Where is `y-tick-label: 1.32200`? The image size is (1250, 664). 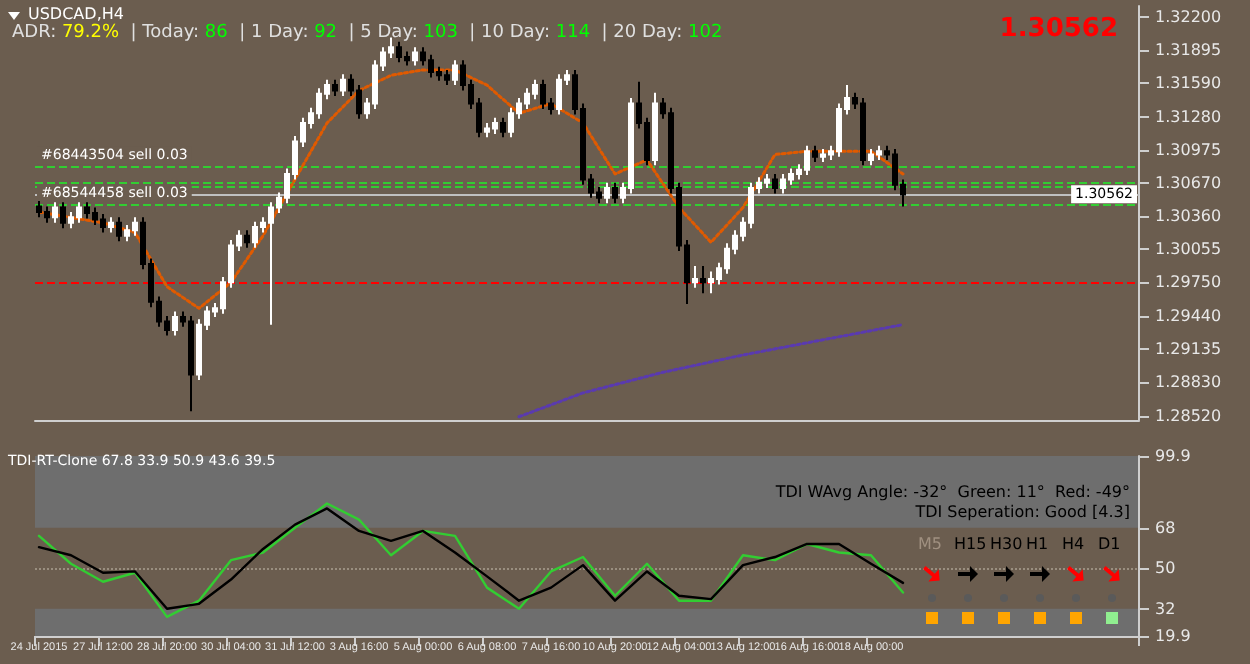 y-tick-label: 1.32200 is located at coordinates (1188, 16).